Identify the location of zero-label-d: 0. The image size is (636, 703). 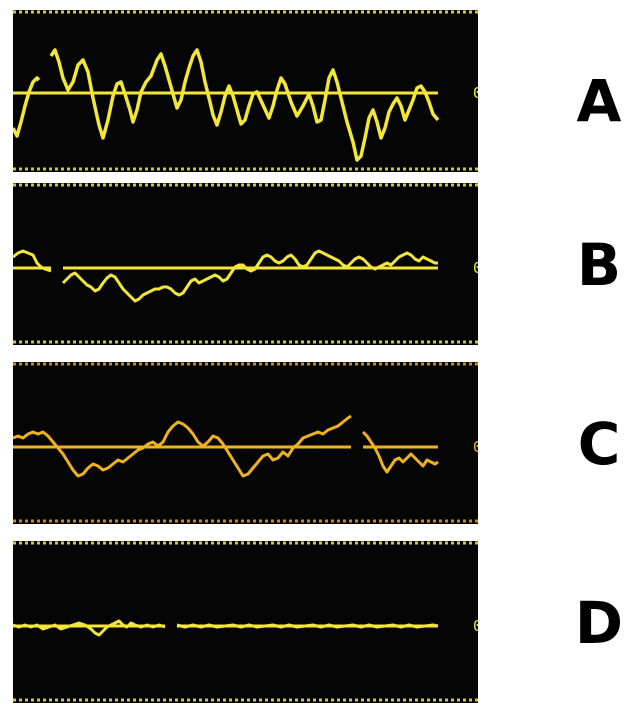
(475, 626).